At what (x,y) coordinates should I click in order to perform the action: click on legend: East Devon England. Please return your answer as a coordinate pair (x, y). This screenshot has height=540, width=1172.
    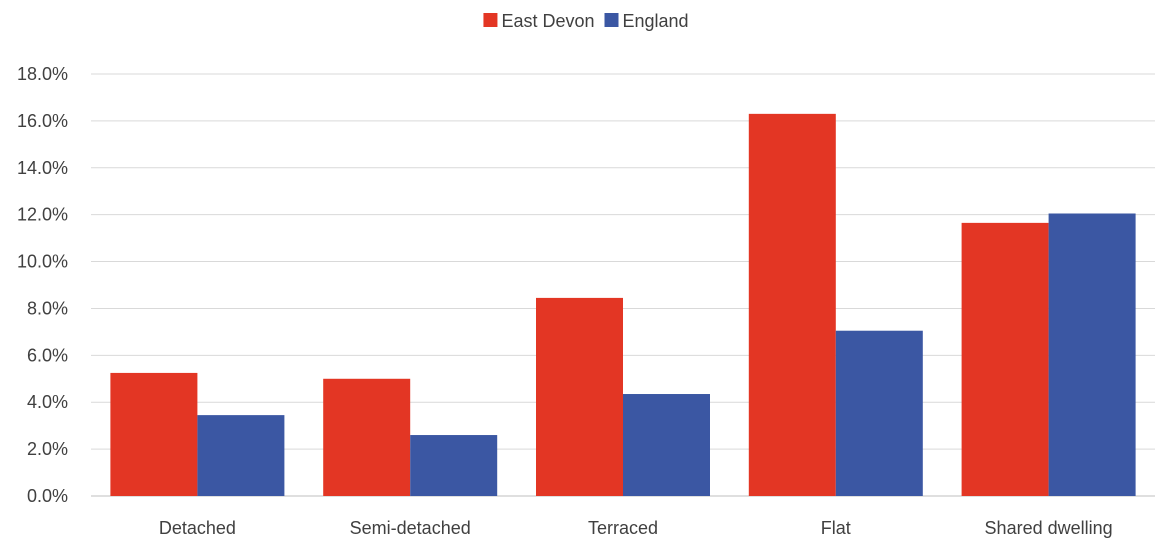
    Looking at the image, I should click on (586, 21).